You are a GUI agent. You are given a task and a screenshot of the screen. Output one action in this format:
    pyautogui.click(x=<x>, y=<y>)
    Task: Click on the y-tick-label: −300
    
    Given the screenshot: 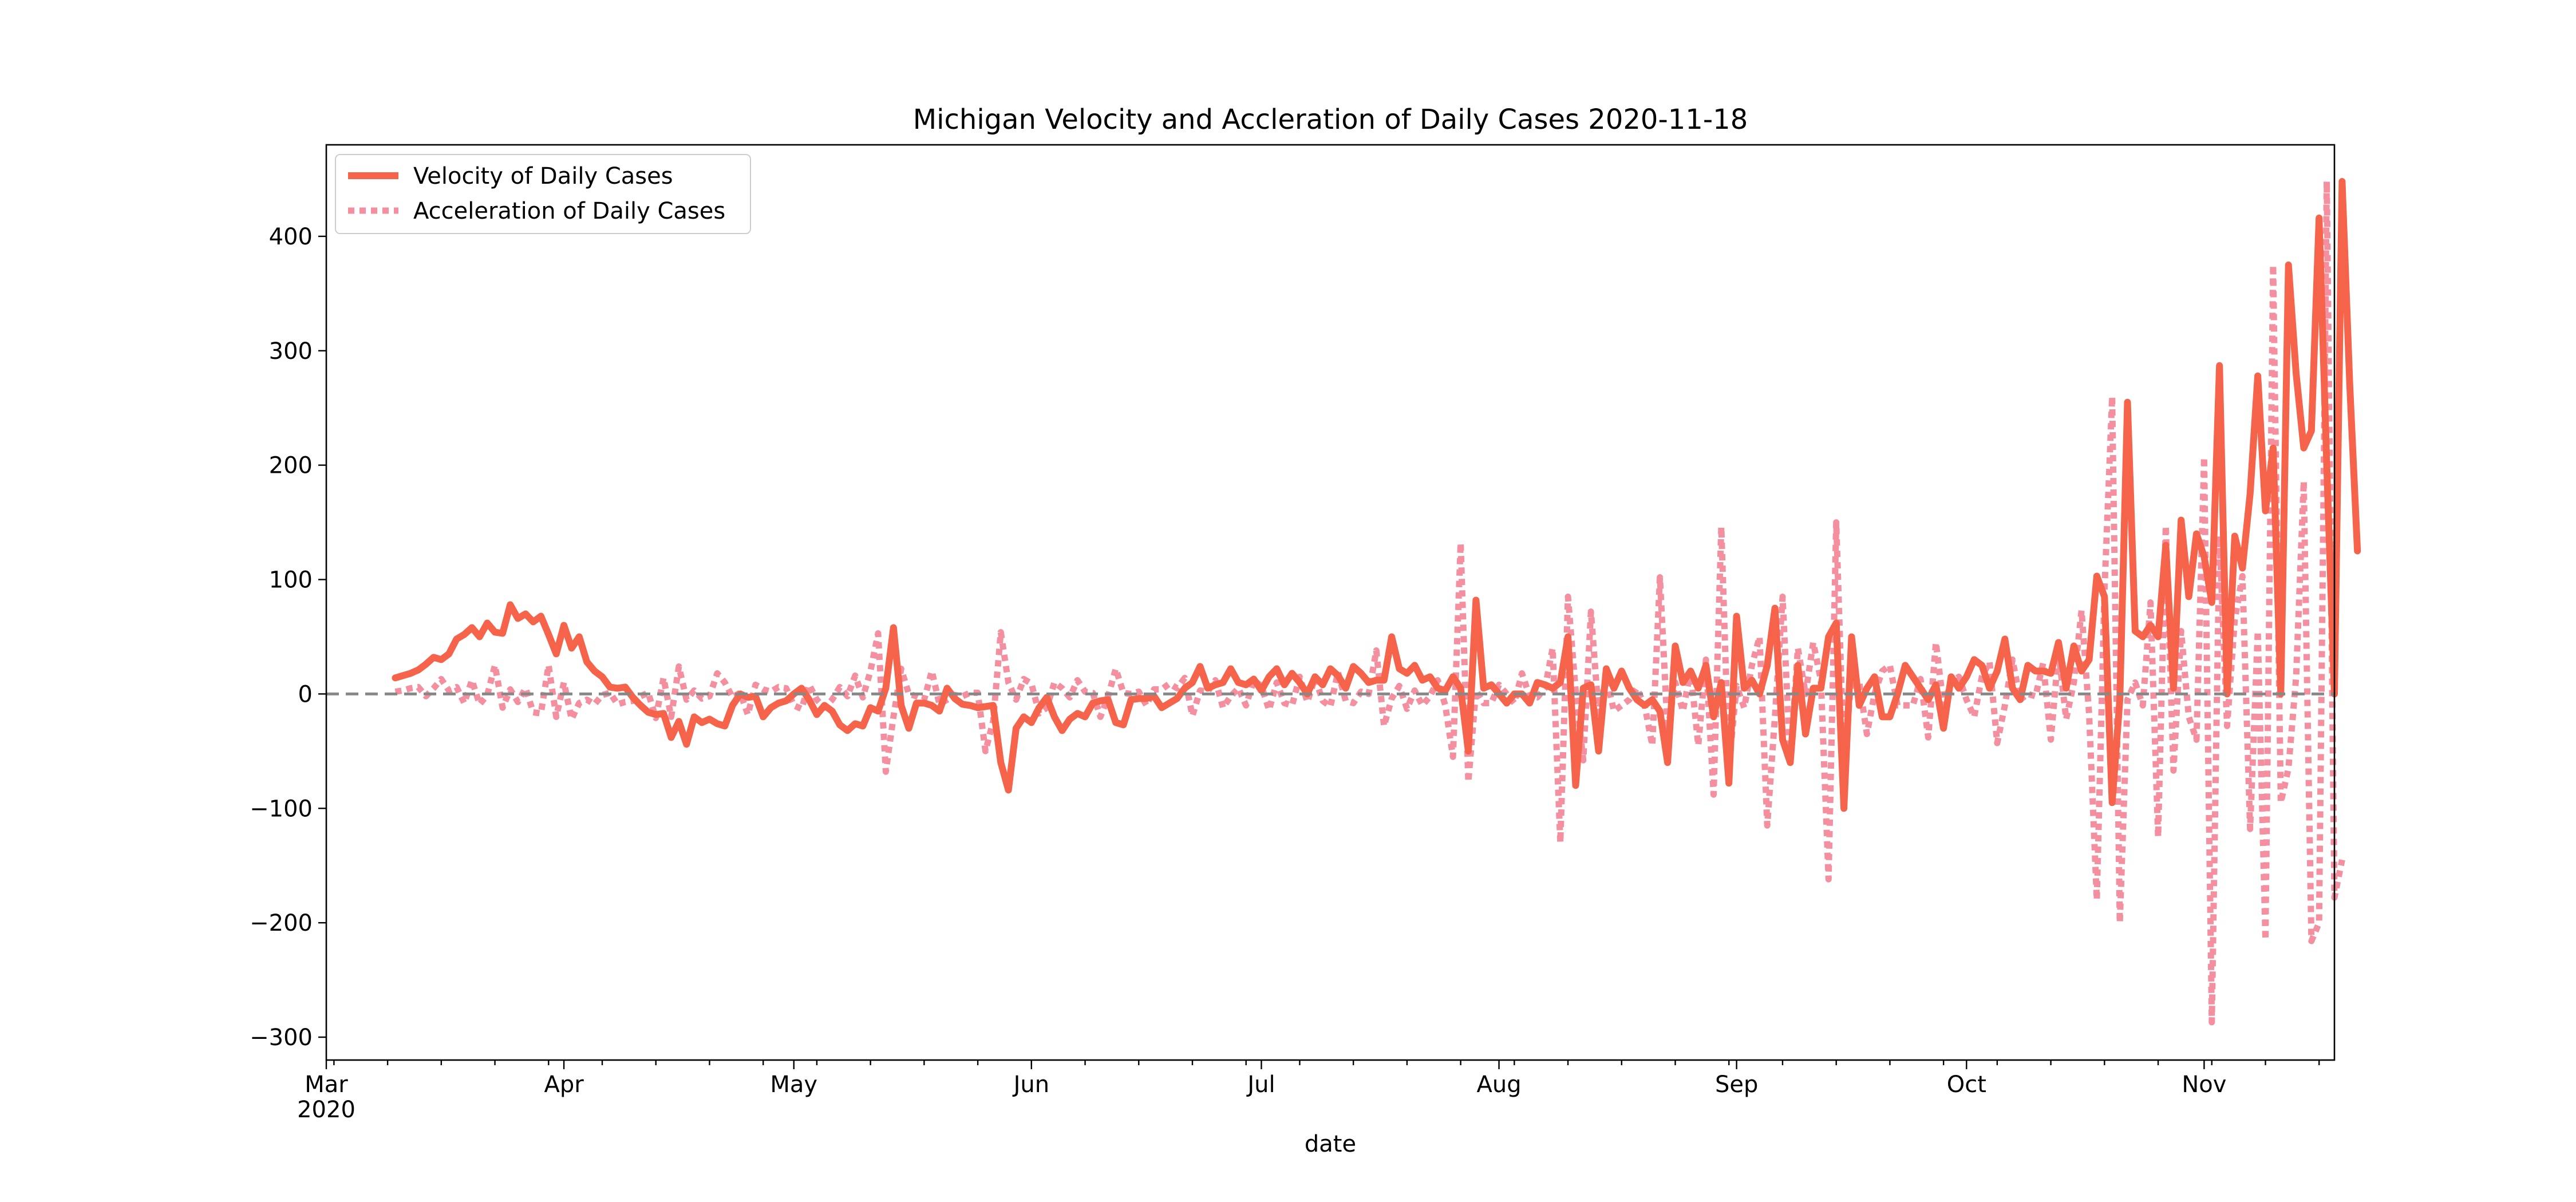 What is the action you would take?
    pyautogui.click(x=281, y=1038)
    